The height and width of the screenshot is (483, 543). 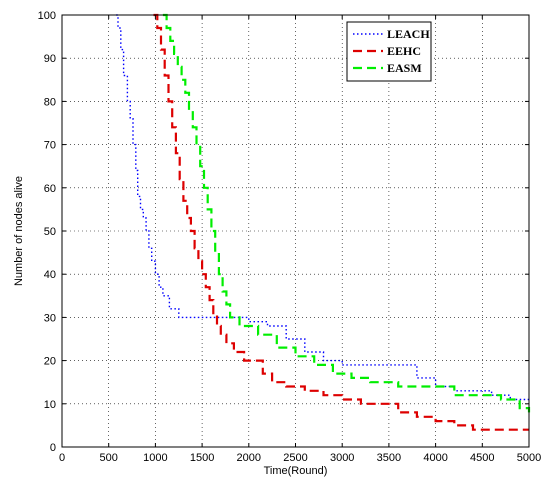 I want to click on x-tick-label: 3000, so click(x=342, y=458).